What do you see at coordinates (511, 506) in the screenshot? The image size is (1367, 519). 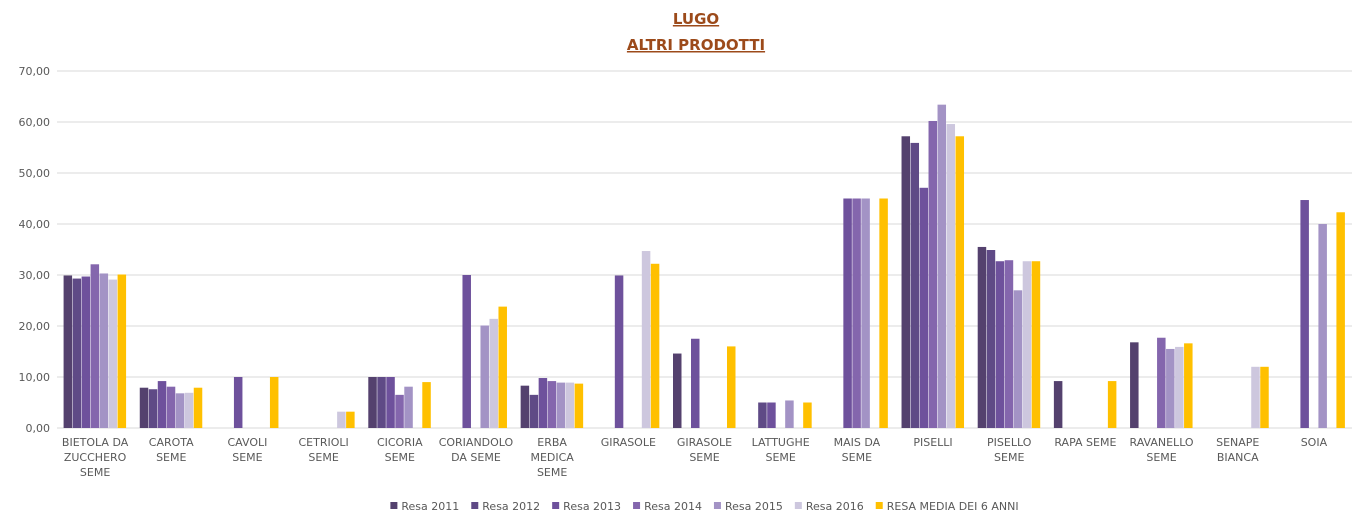 I see `legend-label: Resa 2012` at bounding box center [511, 506].